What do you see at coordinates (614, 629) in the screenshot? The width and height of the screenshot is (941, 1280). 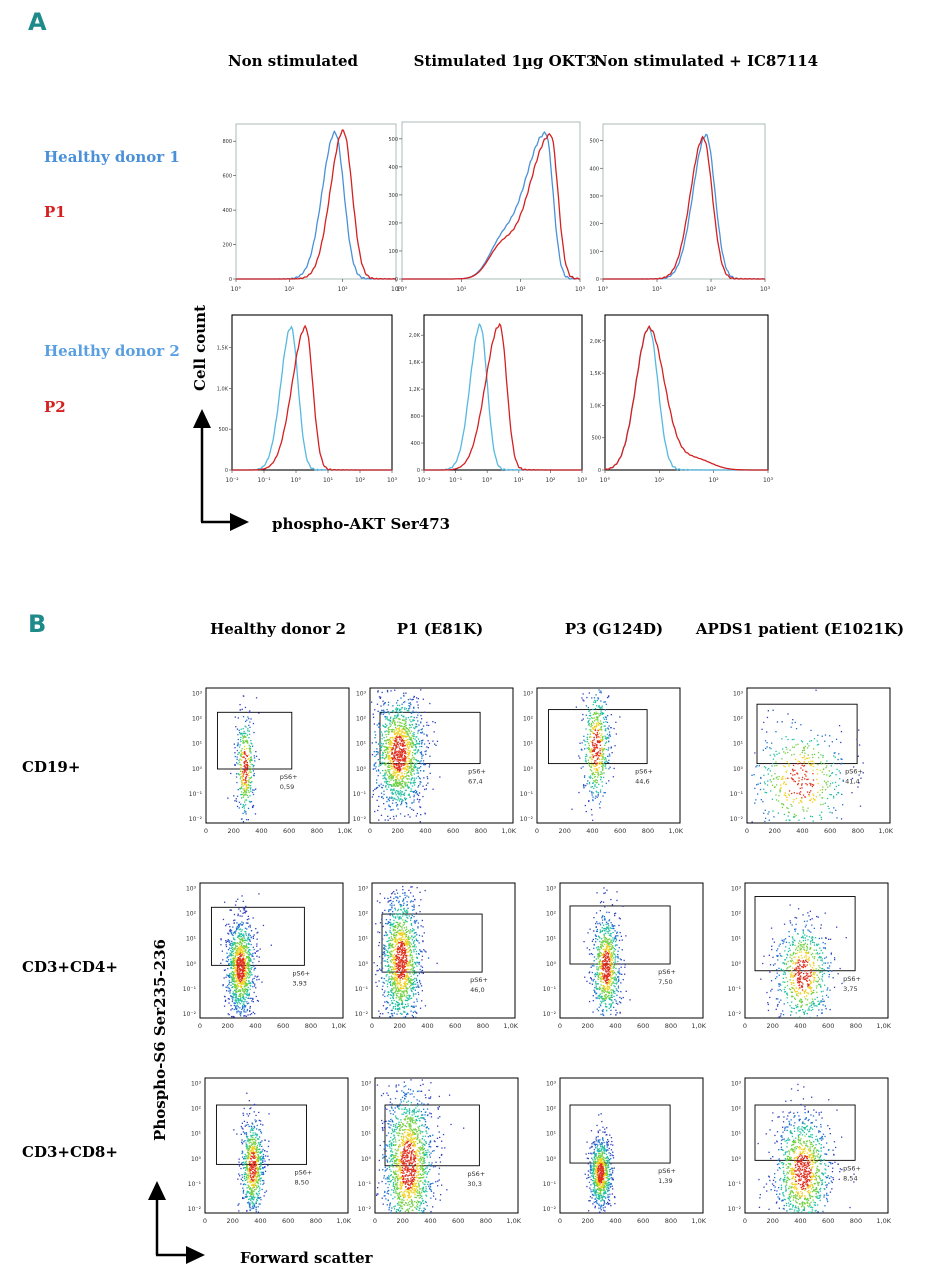 I see `b-col-title-3: P3 (G124D)` at bounding box center [614, 629].